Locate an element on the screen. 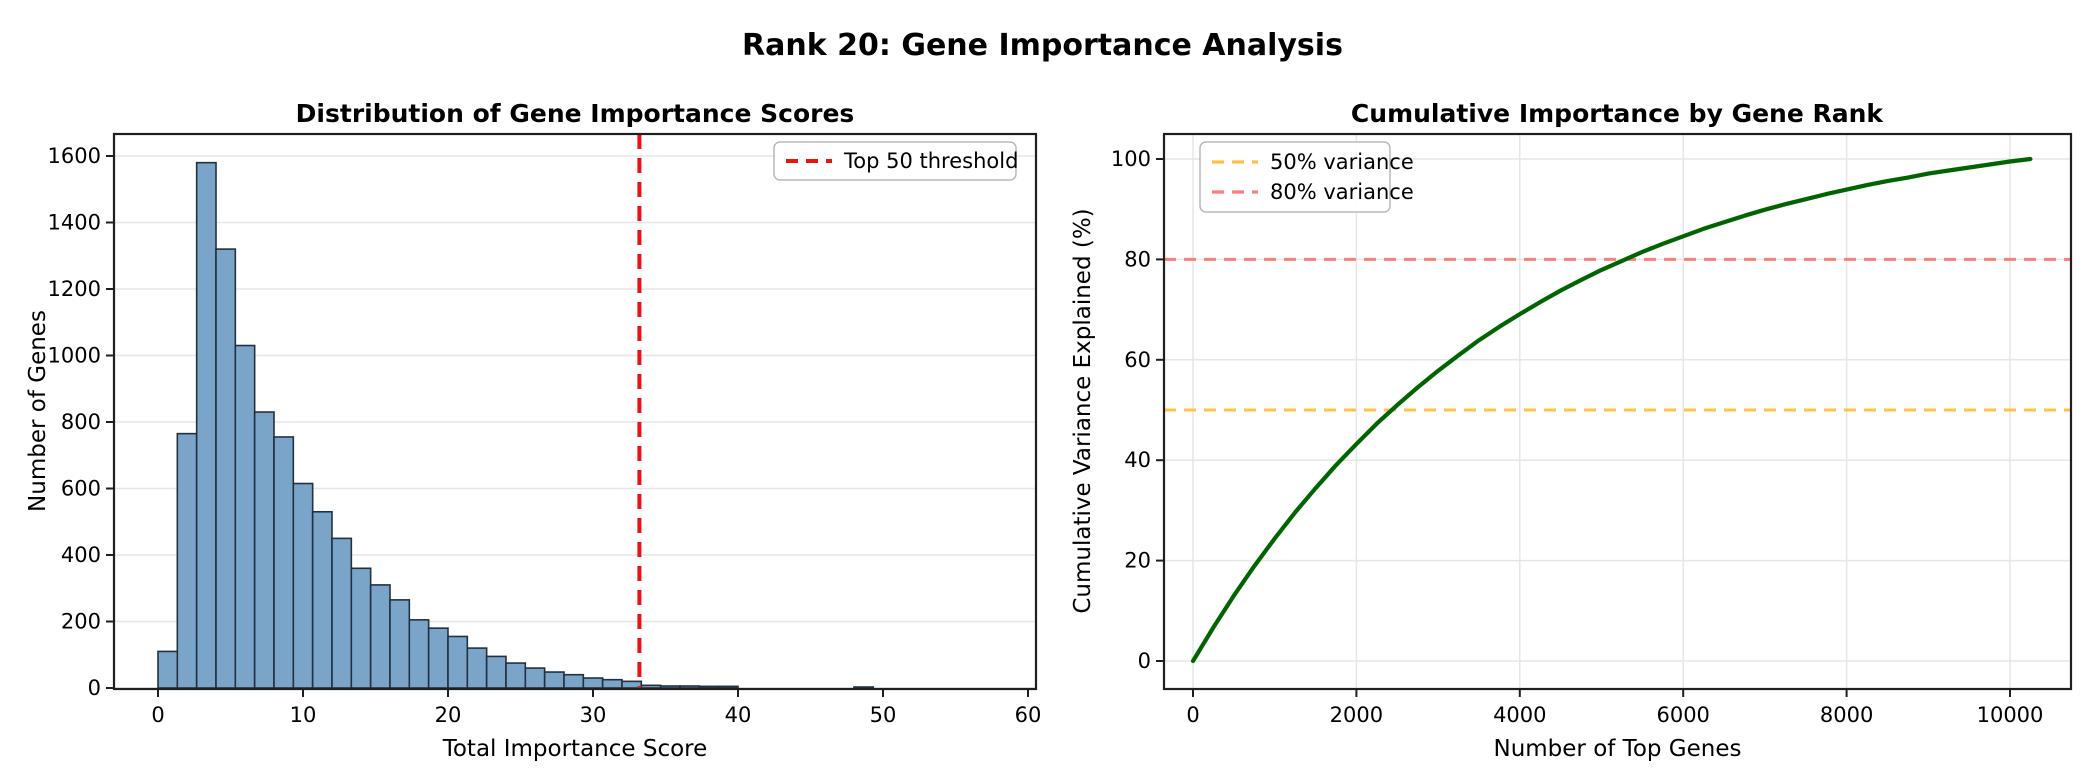 The height and width of the screenshot is (776, 2085). y-tick-label: 800 is located at coordinates (81, 422).